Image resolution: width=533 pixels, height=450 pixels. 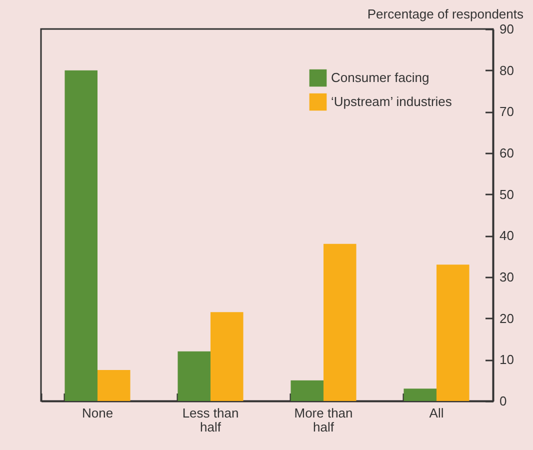 I want to click on x-tick-label: More than half, so click(x=323, y=420).